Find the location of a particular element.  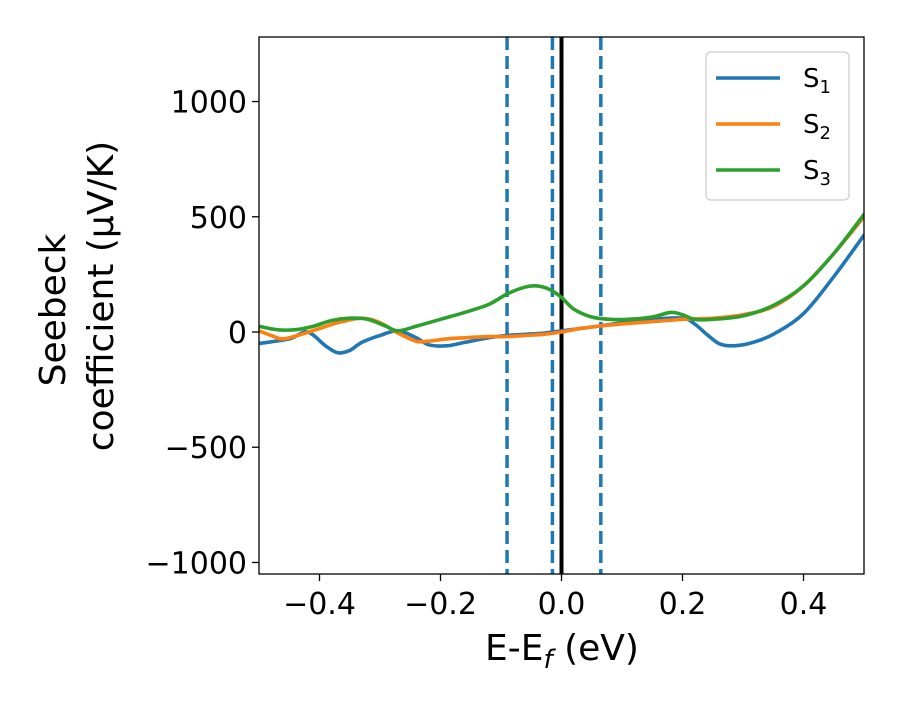

x-tick-label: 0.4 is located at coordinates (804, 604).